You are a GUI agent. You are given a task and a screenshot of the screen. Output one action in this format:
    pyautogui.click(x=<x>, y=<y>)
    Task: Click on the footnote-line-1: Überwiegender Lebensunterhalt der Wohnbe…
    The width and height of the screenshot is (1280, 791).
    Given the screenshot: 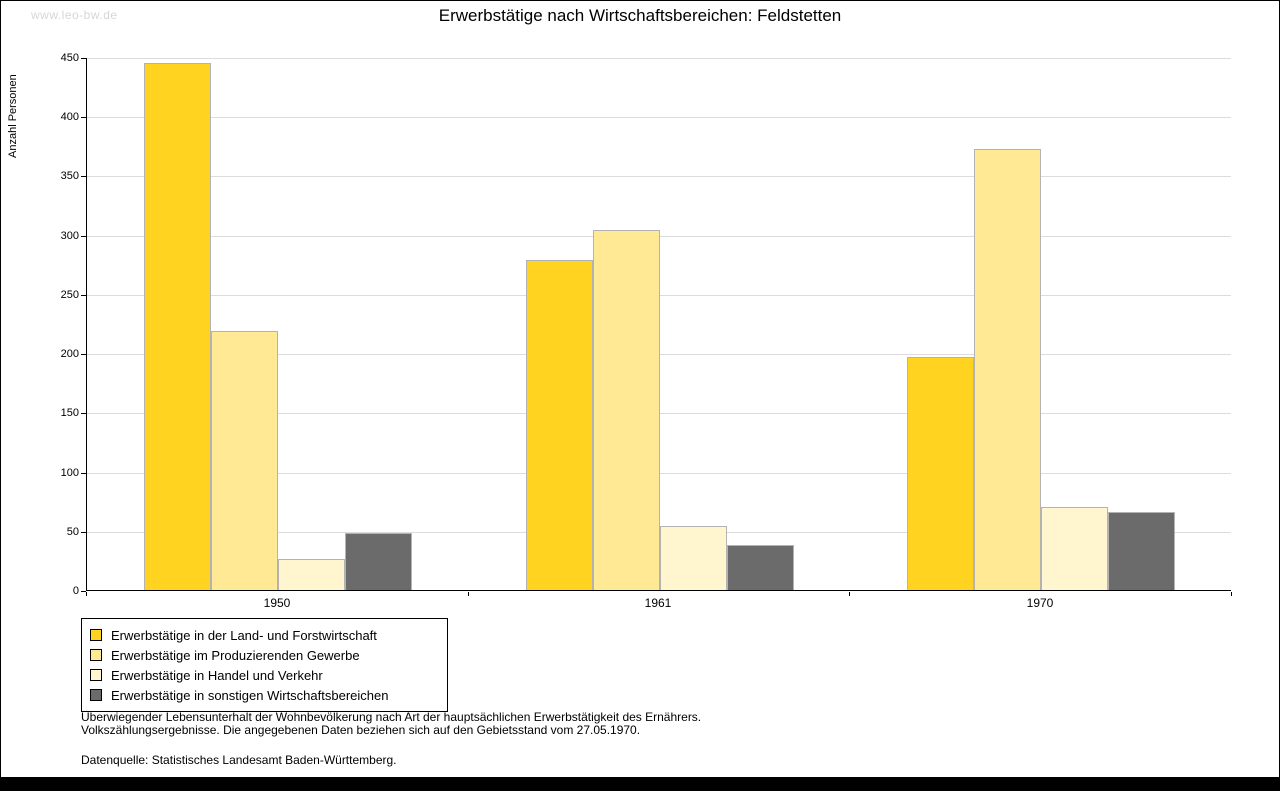 What is the action you would take?
    pyautogui.click(x=391, y=717)
    